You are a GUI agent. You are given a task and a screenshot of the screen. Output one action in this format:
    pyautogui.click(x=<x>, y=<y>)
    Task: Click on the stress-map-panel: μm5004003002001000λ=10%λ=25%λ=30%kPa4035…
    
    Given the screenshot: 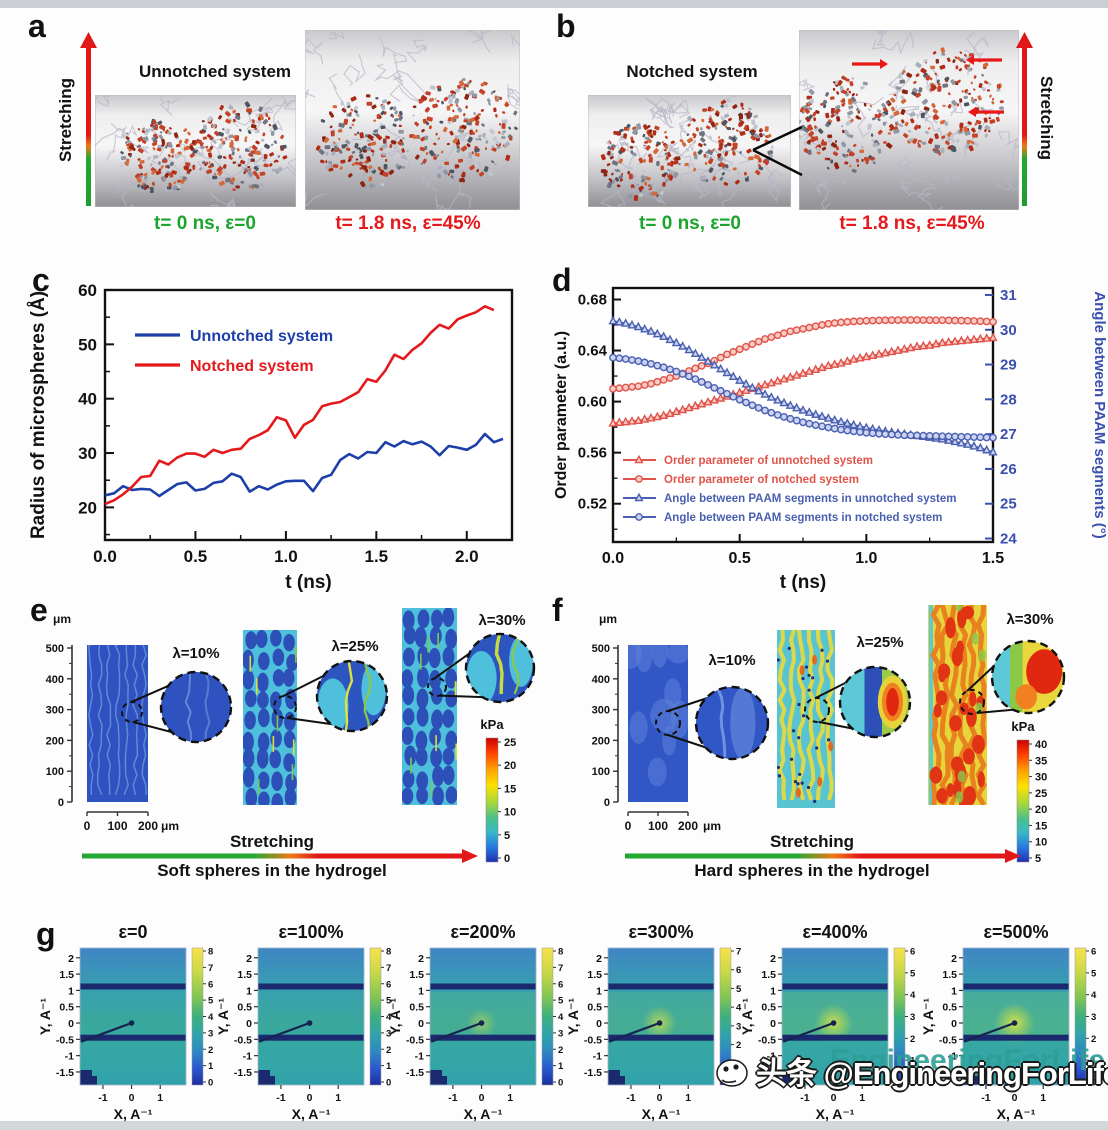 What is the action you would take?
    pyautogui.click(x=829, y=735)
    